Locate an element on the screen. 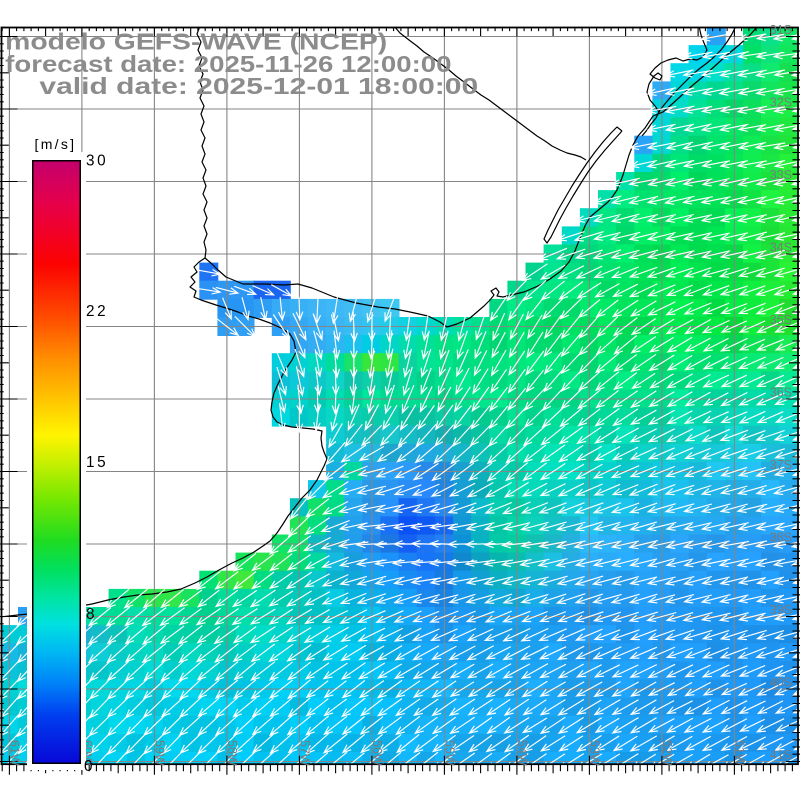 The width and height of the screenshot is (800, 800). svg-text: 59W is located at coordinates (159, 753).